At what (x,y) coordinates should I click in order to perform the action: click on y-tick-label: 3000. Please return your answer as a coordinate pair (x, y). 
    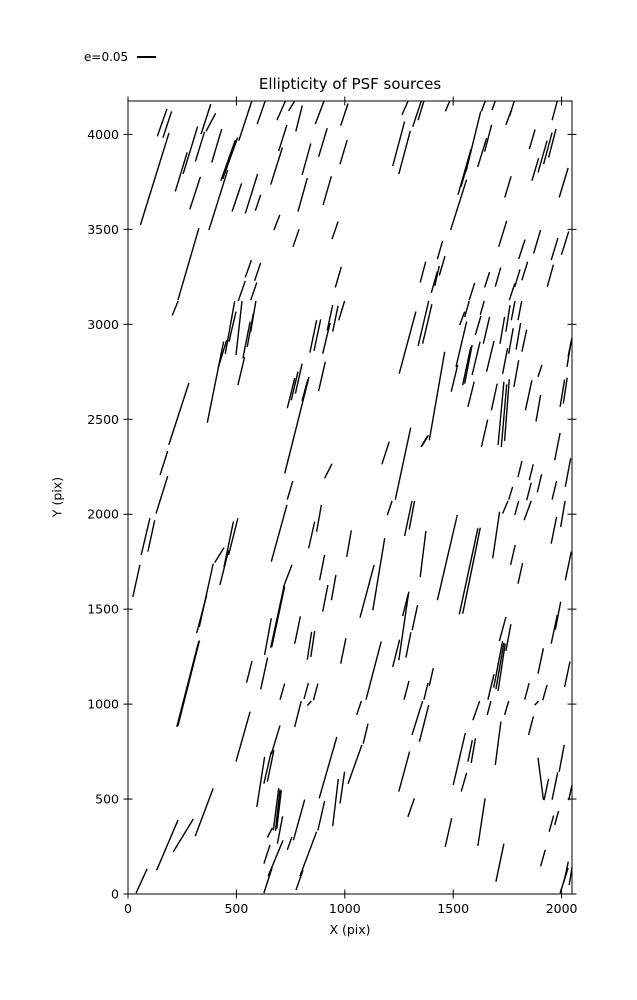
    Looking at the image, I should click on (103, 324).